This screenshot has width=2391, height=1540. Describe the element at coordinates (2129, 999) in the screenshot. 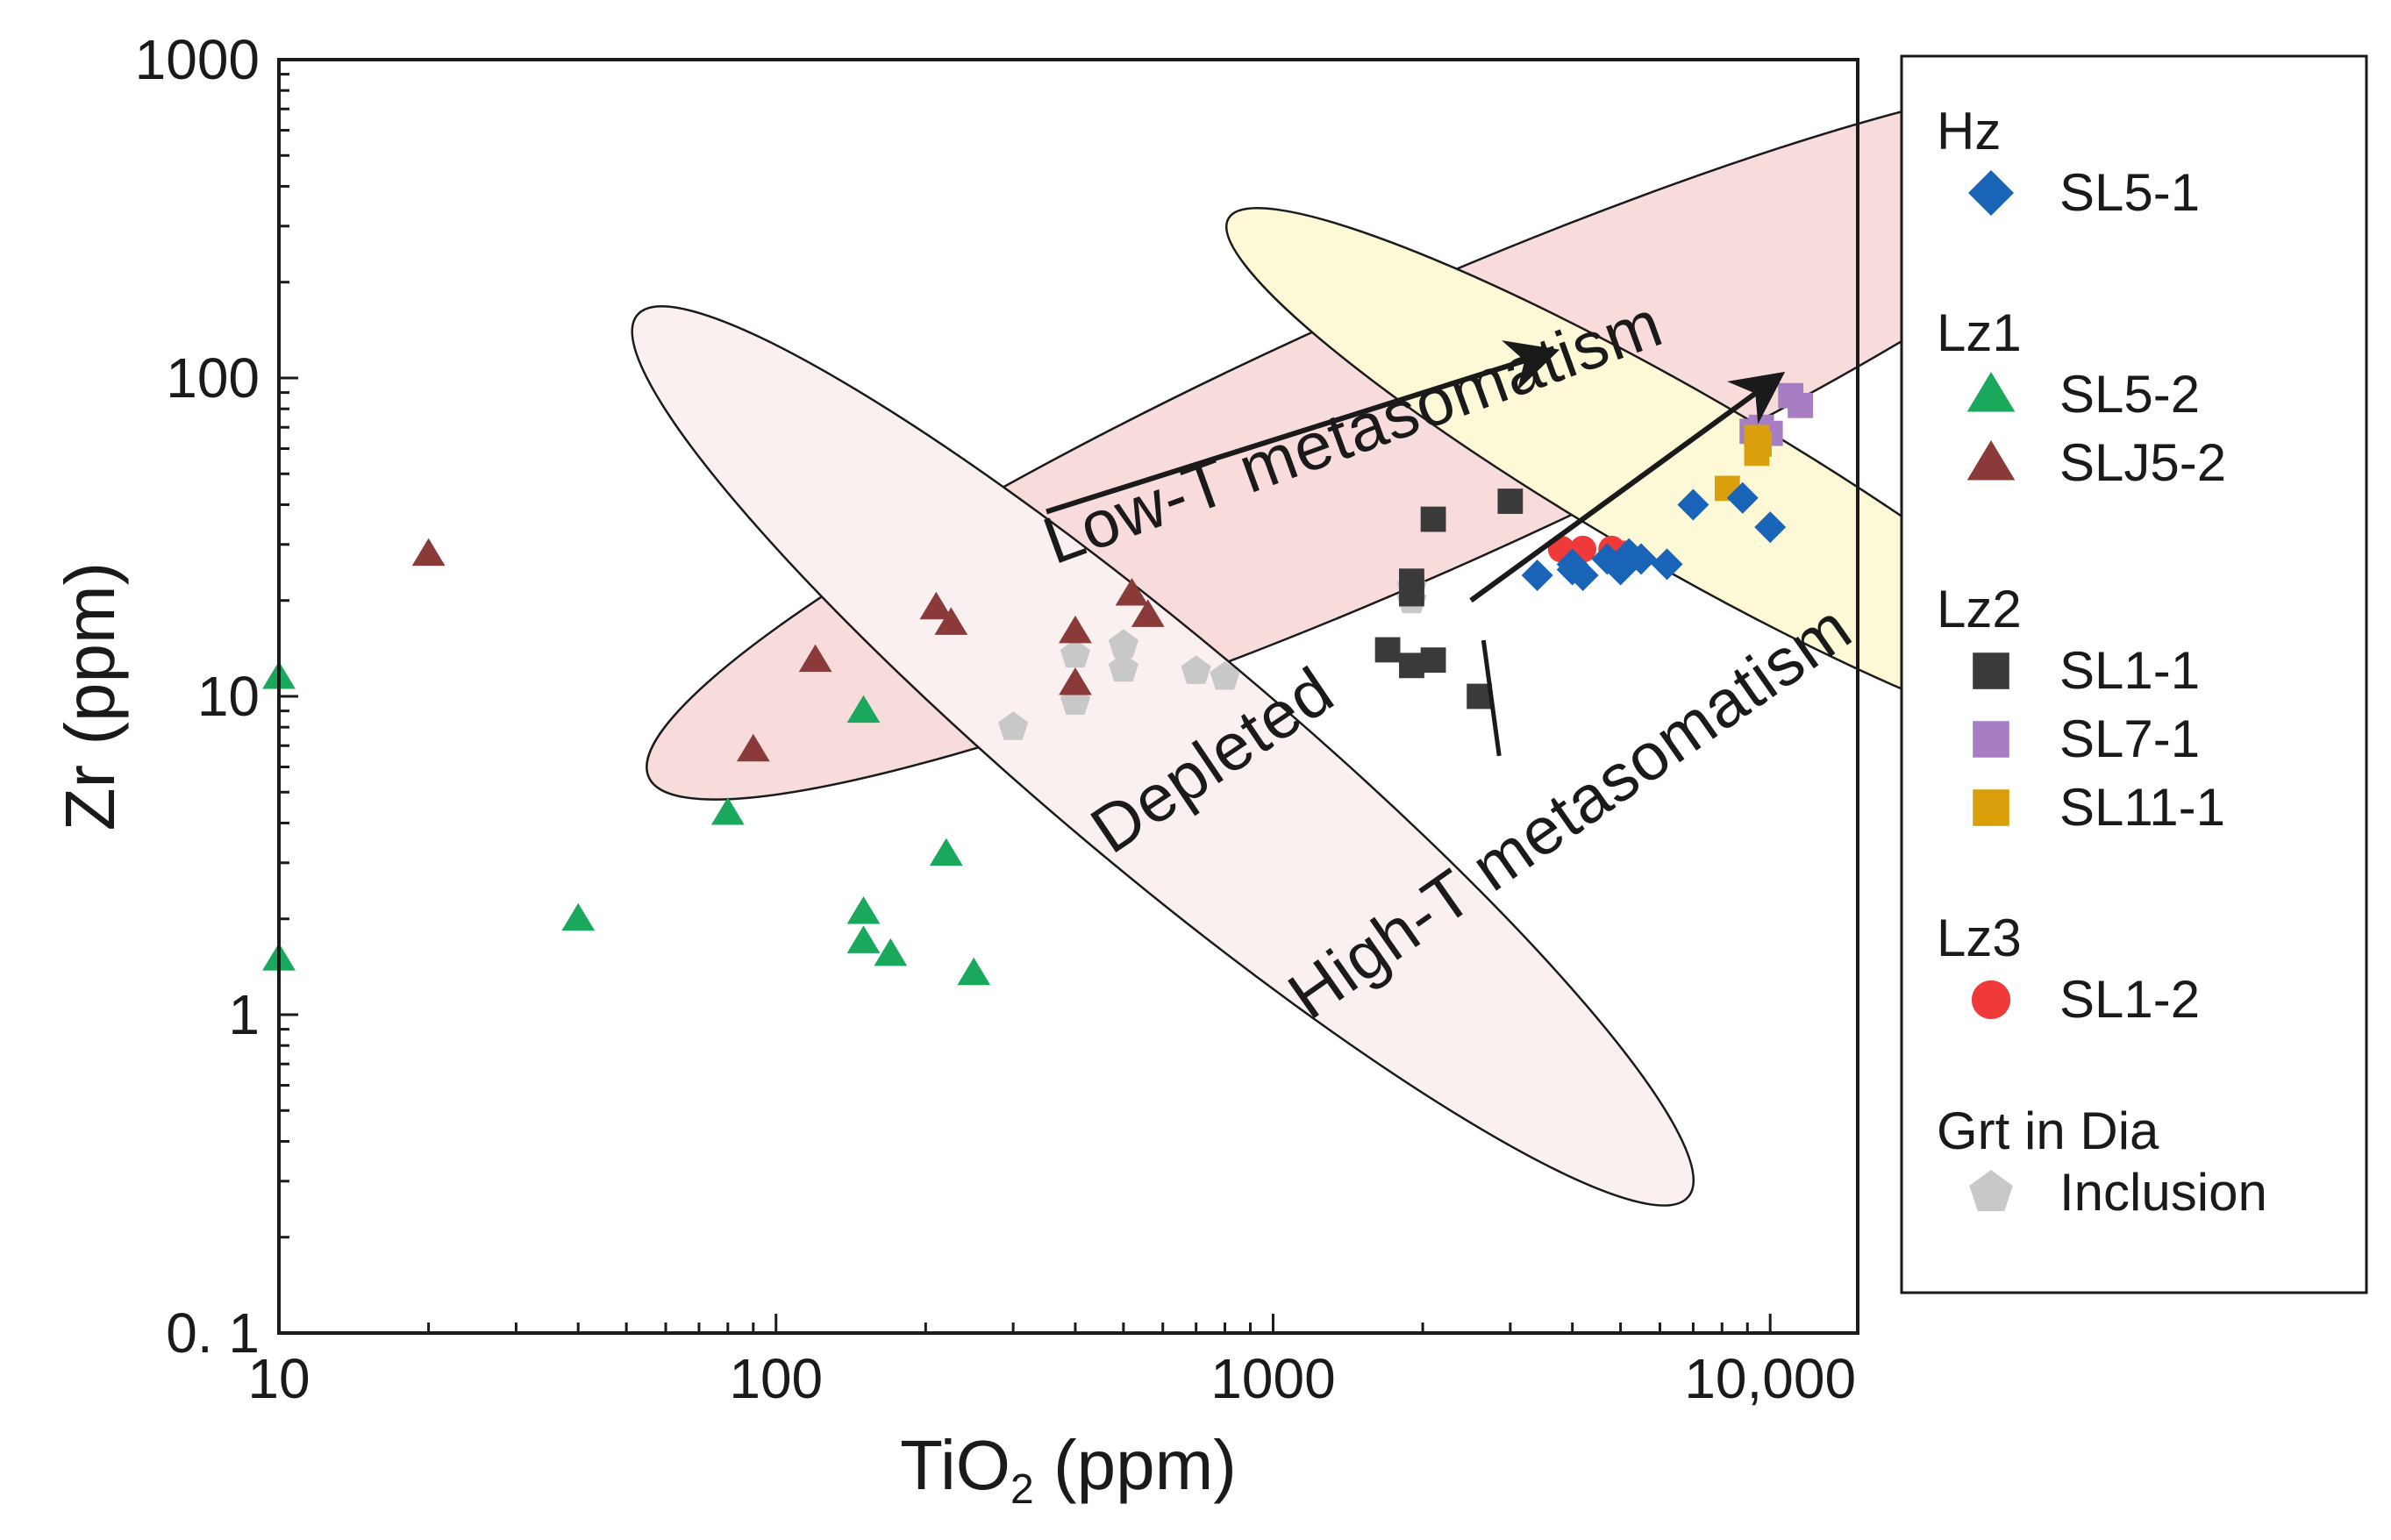

I see `legend-entry-label: SL1-2` at that location.